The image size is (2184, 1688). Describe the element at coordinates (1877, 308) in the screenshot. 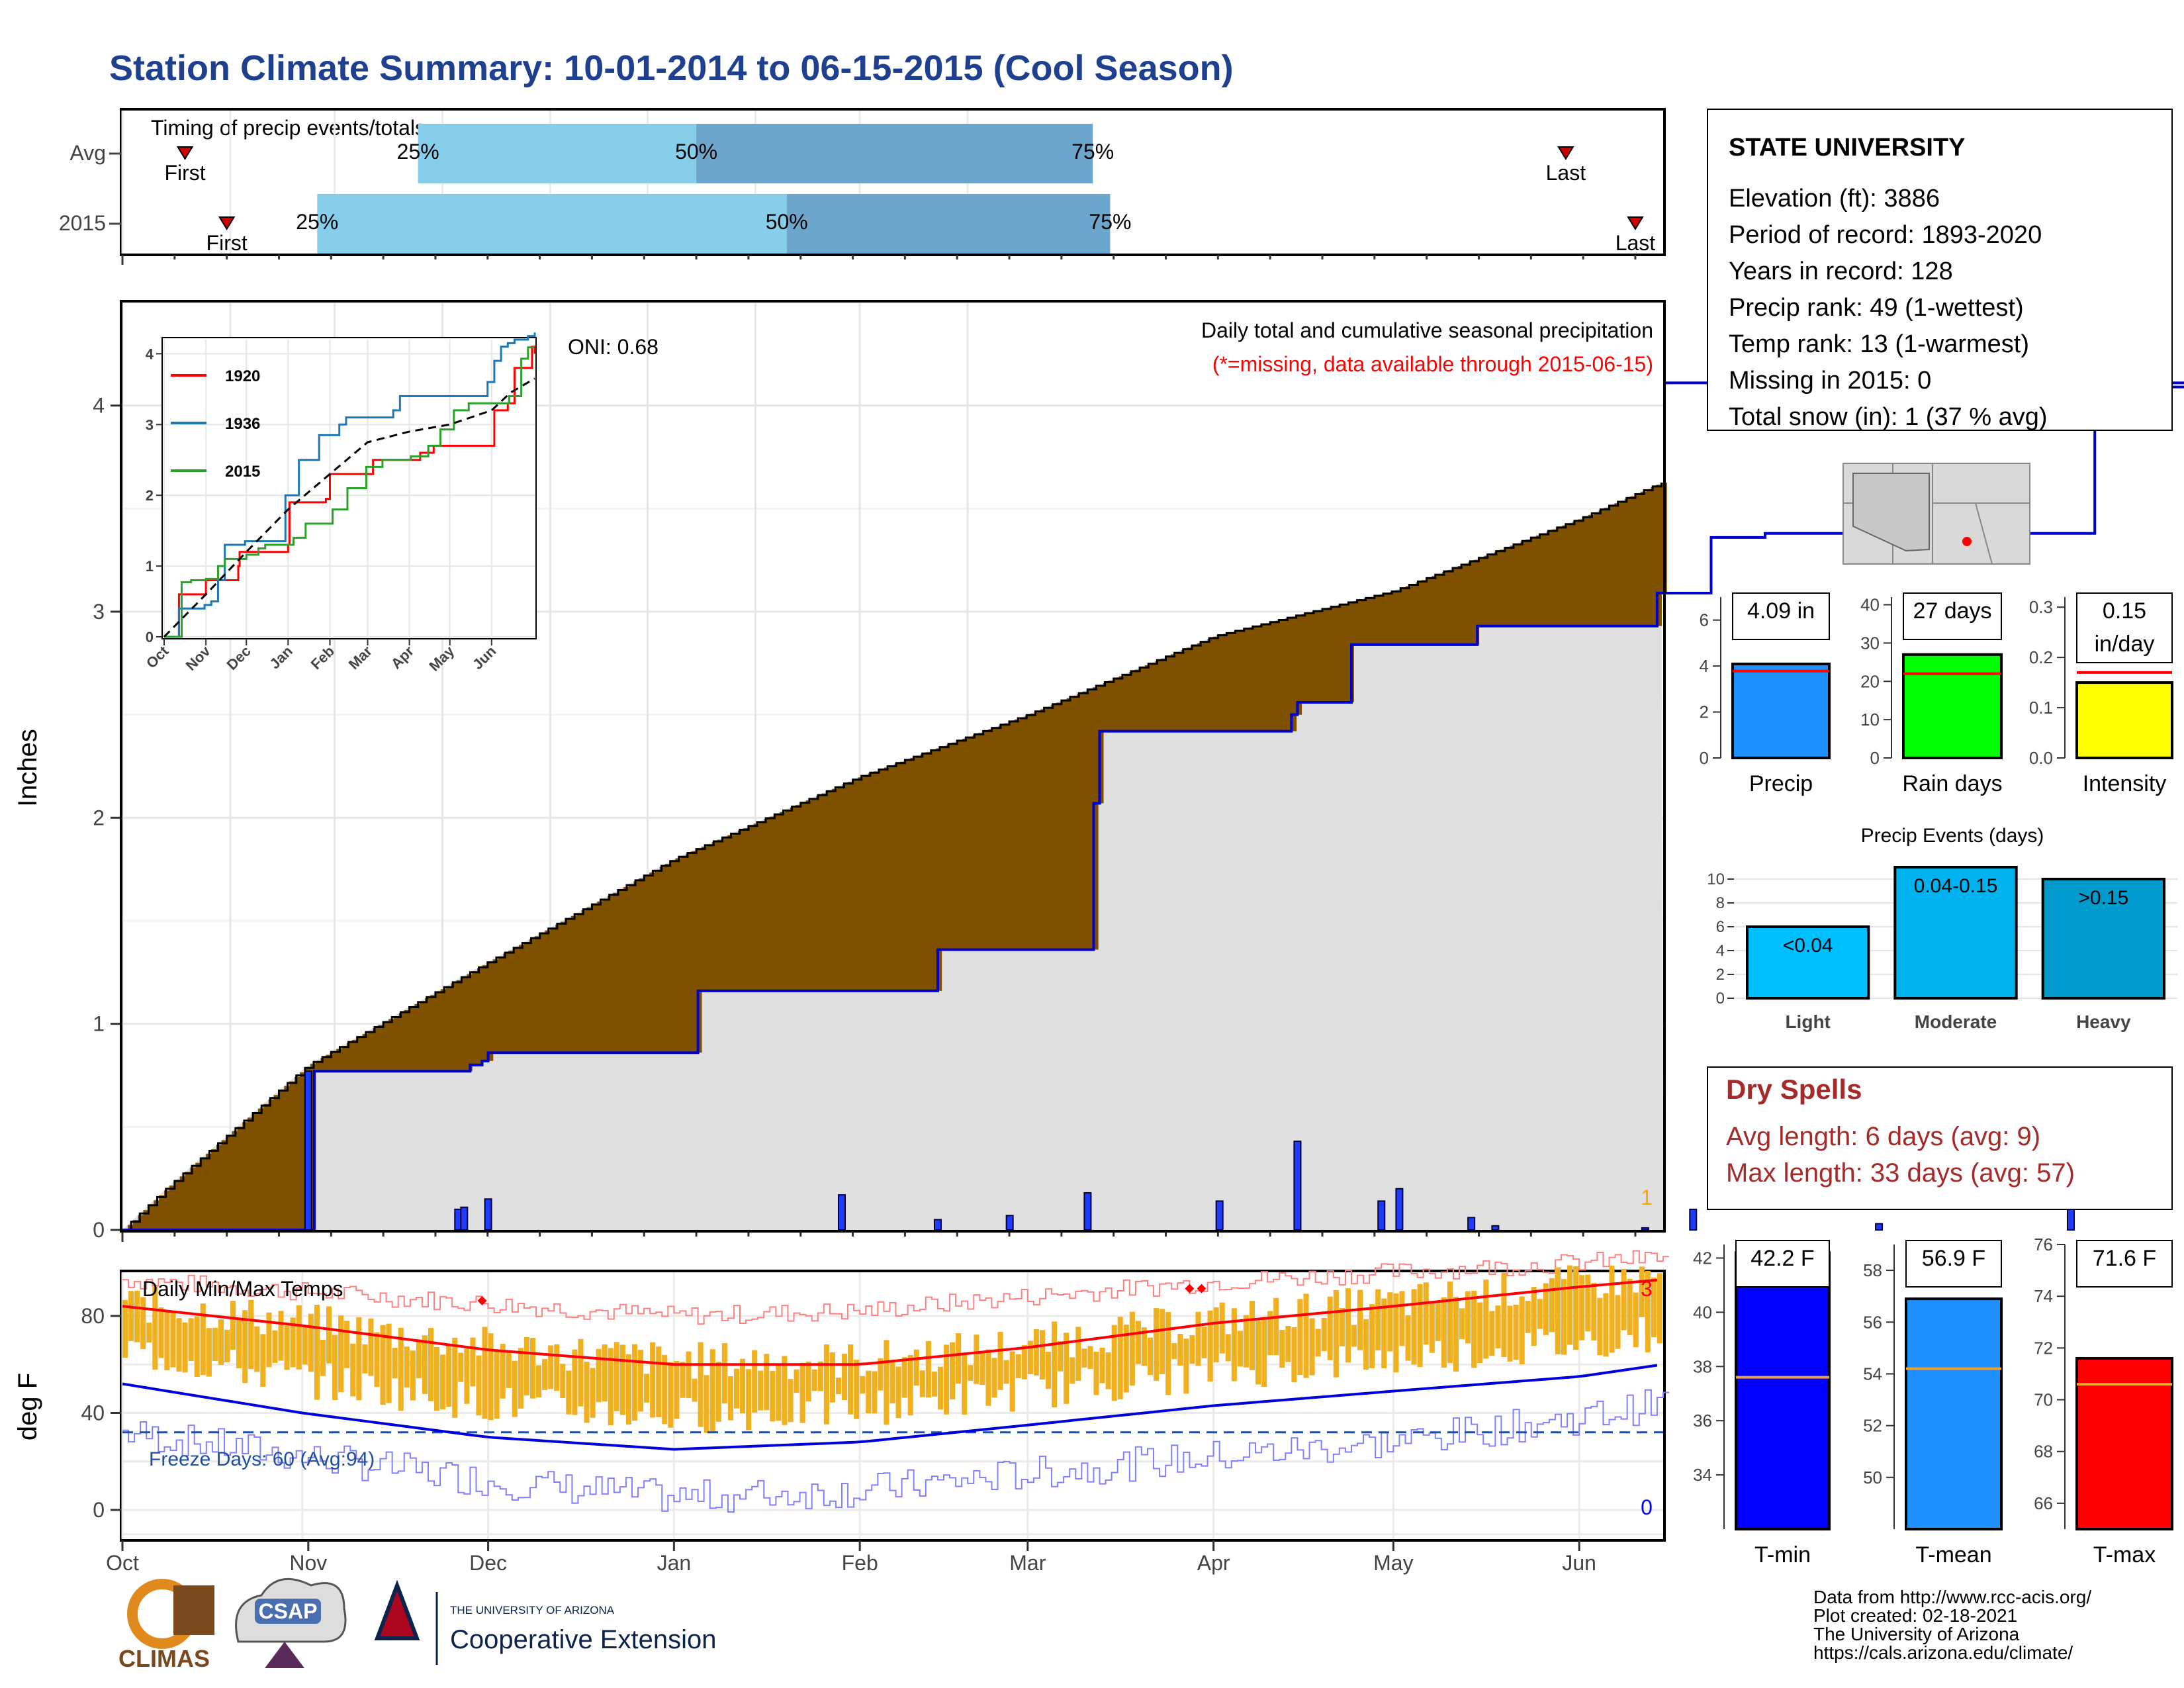

I see `station-line: Precip rank: 49 (1-wettest)` at that location.